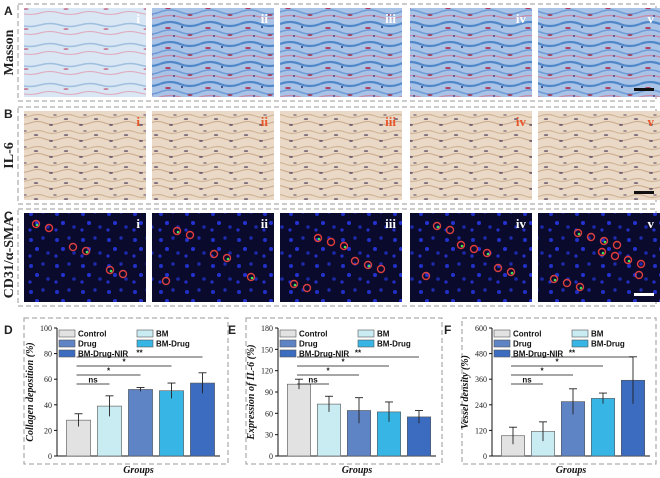 This screenshot has height=478, width=660. I want to click on legend-label: BM-Drug, so click(394, 344).